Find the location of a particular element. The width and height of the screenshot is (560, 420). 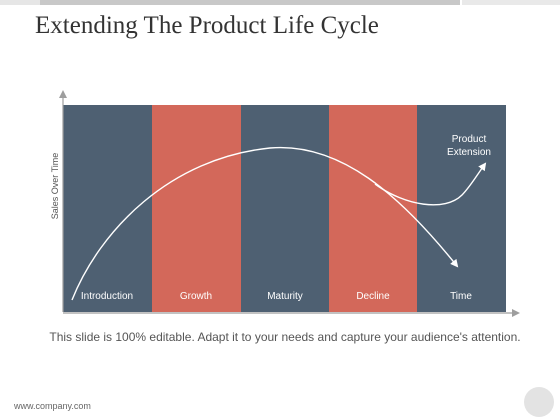

top-bar-segment is located at coordinates (230, 2).